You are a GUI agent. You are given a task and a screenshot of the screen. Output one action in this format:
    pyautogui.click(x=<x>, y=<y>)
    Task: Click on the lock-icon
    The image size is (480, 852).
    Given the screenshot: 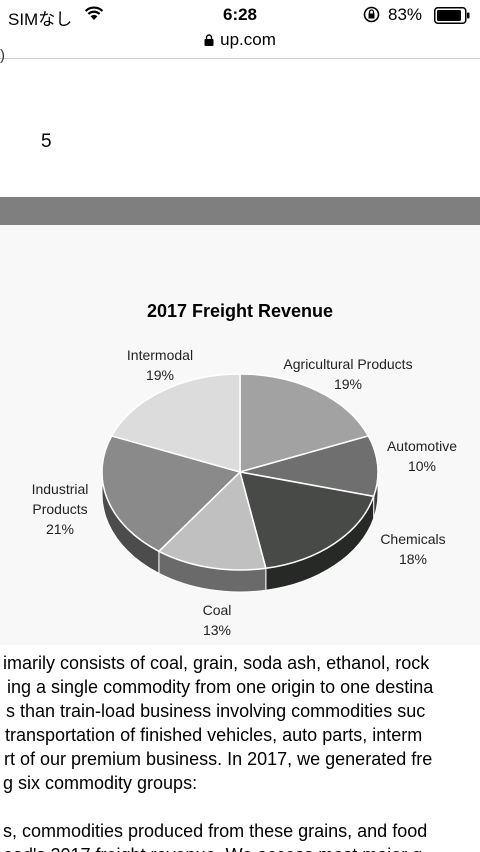 What is the action you would take?
    pyautogui.click(x=209, y=40)
    